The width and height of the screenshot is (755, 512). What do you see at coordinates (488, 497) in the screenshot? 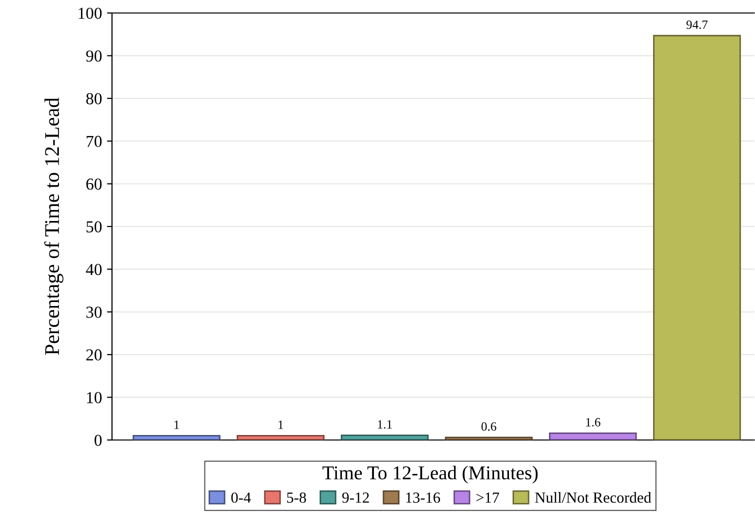
I see `legend-label: >17` at bounding box center [488, 497].